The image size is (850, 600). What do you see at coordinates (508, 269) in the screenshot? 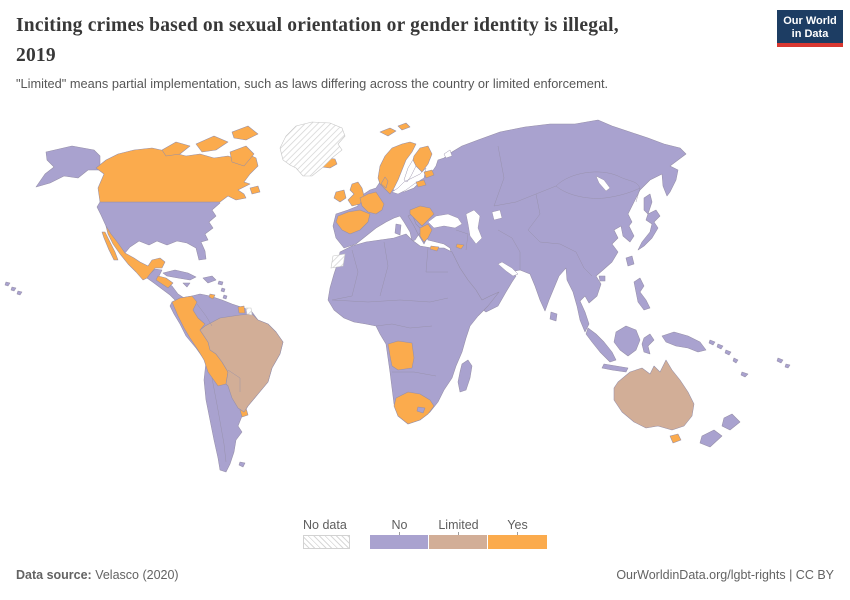
I see `persian-gulf` at bounding box center [508, 269].